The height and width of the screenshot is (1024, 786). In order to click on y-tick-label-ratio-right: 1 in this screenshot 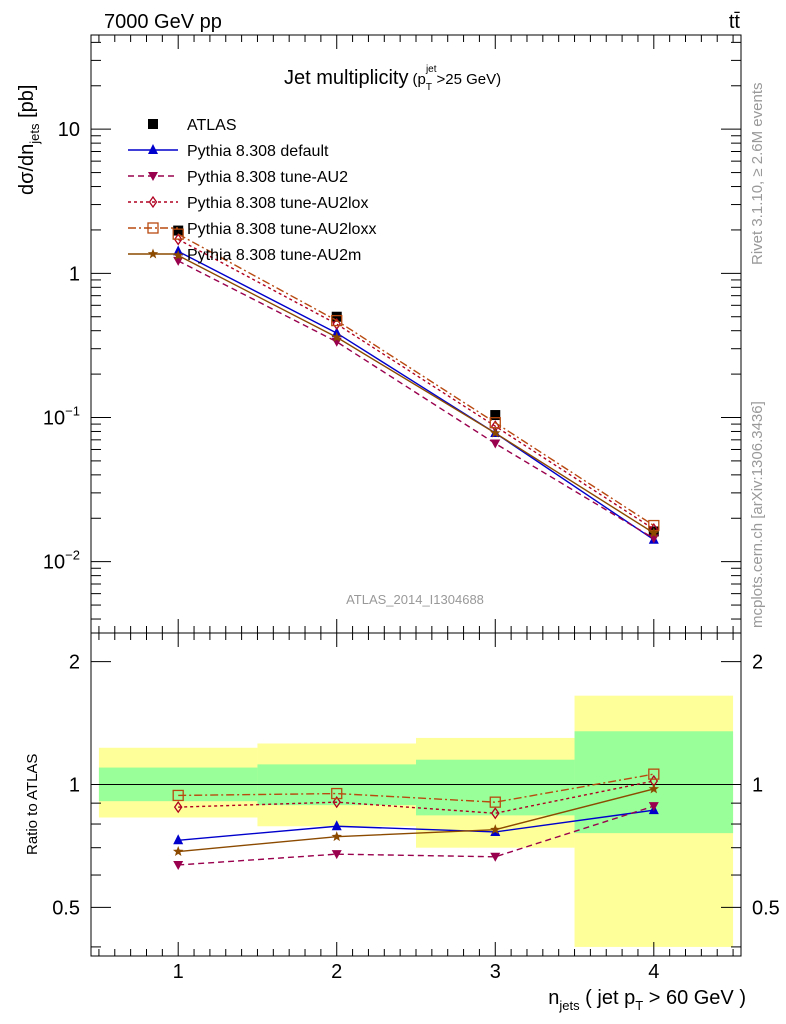, I will do `click(757, 785)`.